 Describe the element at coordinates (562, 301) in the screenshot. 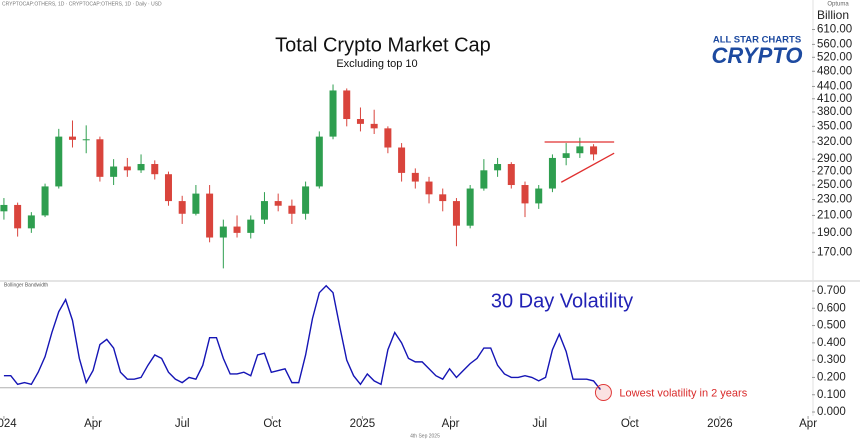

I see `panel-title: 30 Day Volatility` at that location.